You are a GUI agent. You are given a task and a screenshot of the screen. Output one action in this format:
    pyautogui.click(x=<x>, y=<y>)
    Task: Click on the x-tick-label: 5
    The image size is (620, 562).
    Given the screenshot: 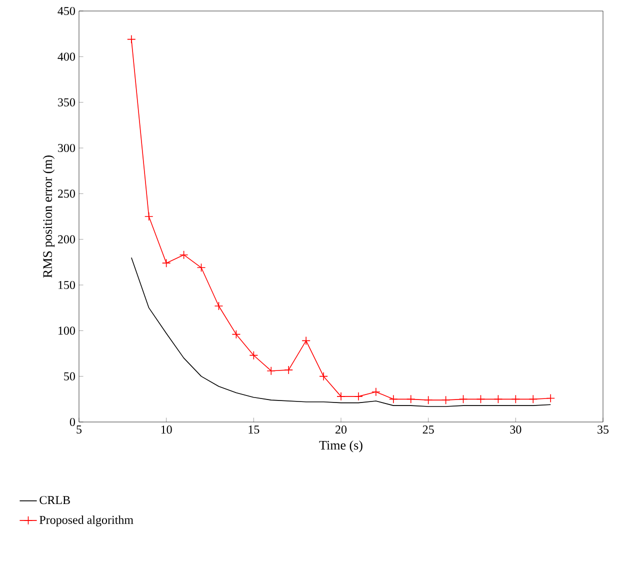 What is the action you would take?
    pyautogui.click(x=79, y=430)
    